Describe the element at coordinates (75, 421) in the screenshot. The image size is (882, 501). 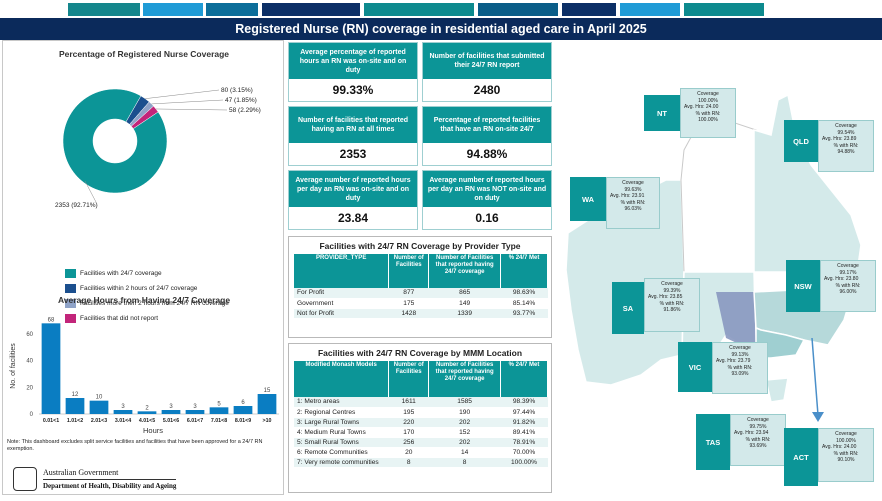
I see `x-tick-label: 1.01<2` at that location.